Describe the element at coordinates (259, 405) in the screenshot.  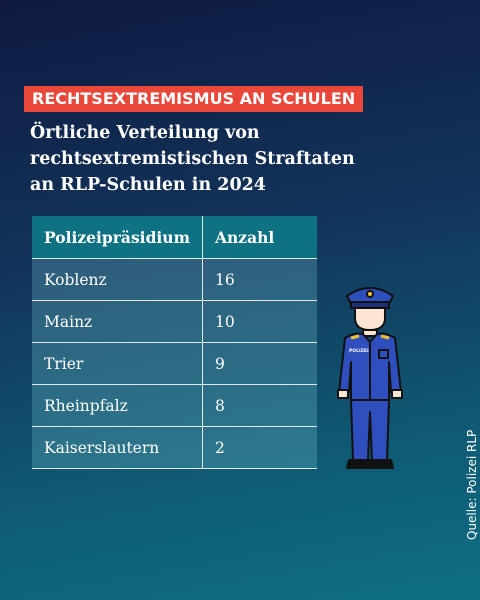
I see `count-cell: 8` at that location.